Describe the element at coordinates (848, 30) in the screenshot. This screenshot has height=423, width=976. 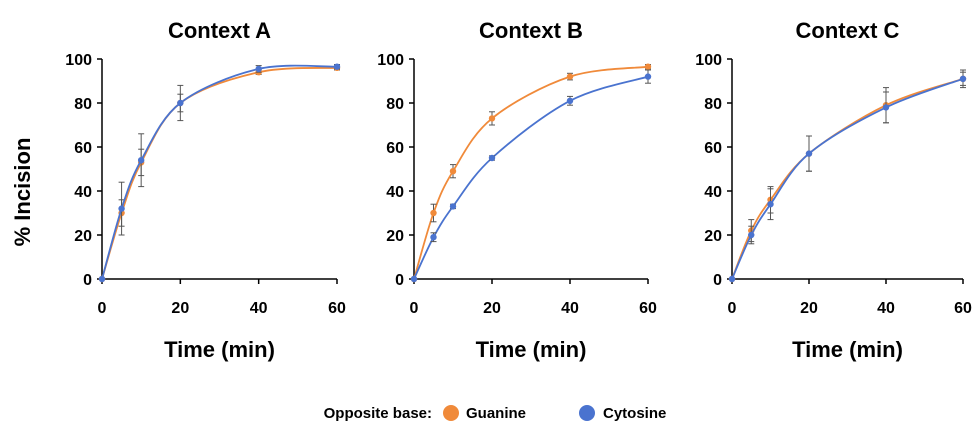
I see `panel-title: Context C` at that location.